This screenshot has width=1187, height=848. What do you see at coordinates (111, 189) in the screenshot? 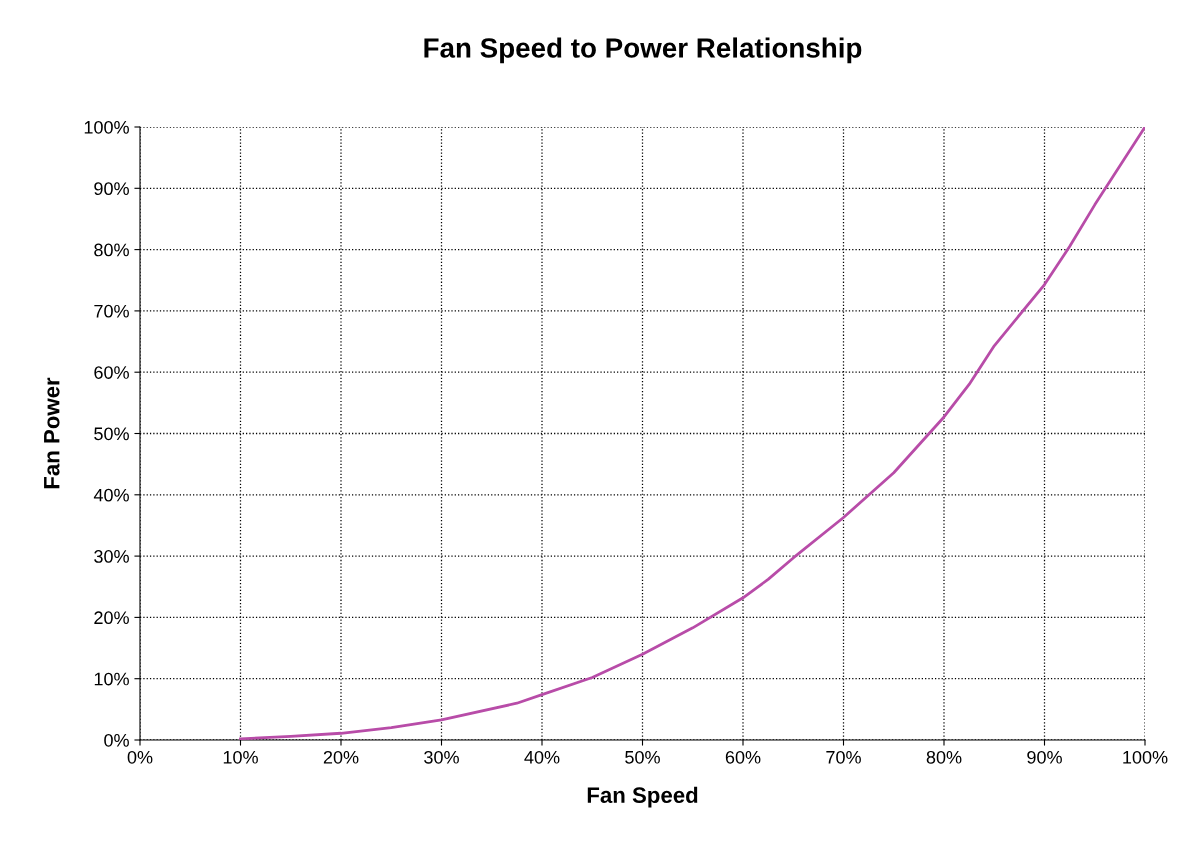
I see `y-tick-label: 90%` at bounding box center [111, 189].